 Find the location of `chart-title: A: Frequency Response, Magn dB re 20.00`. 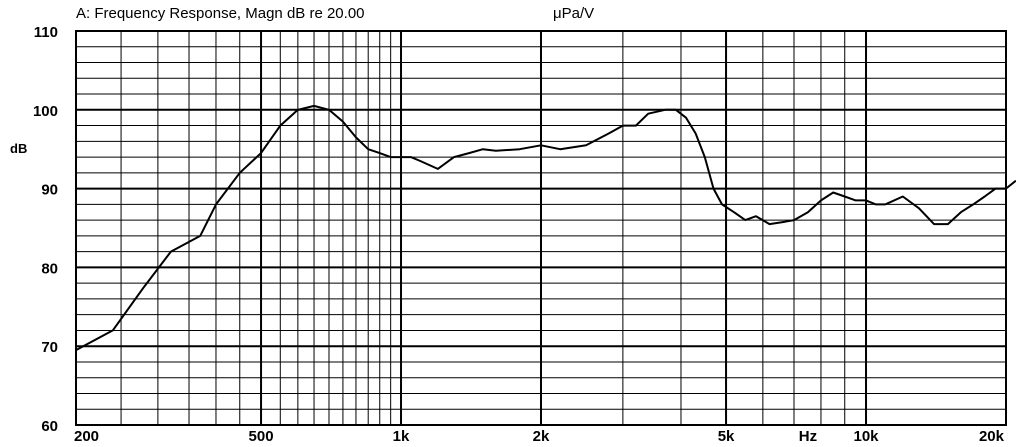

chart-title: A: Frequency Response, Magn dB re 20.00 is located at coordinates (220, 13).